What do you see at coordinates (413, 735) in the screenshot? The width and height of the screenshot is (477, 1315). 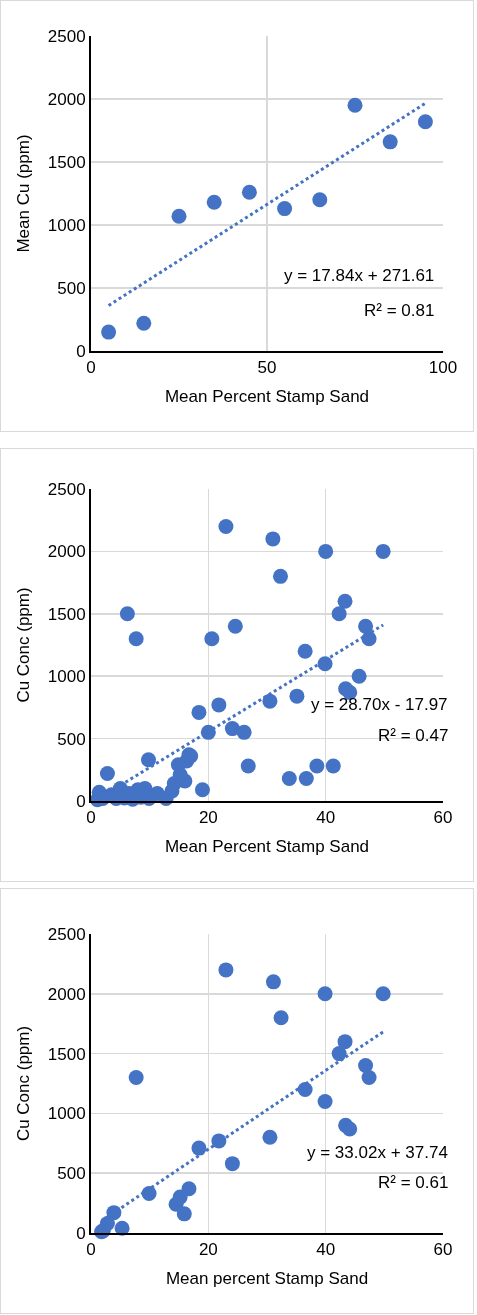 I see `annotation: R² = 0.47` at bounding box center [413, 735].